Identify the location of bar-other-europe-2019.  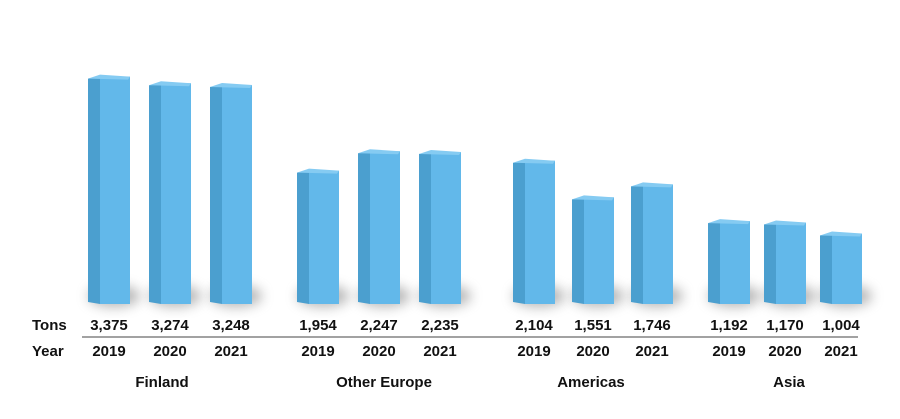
(323, 237).